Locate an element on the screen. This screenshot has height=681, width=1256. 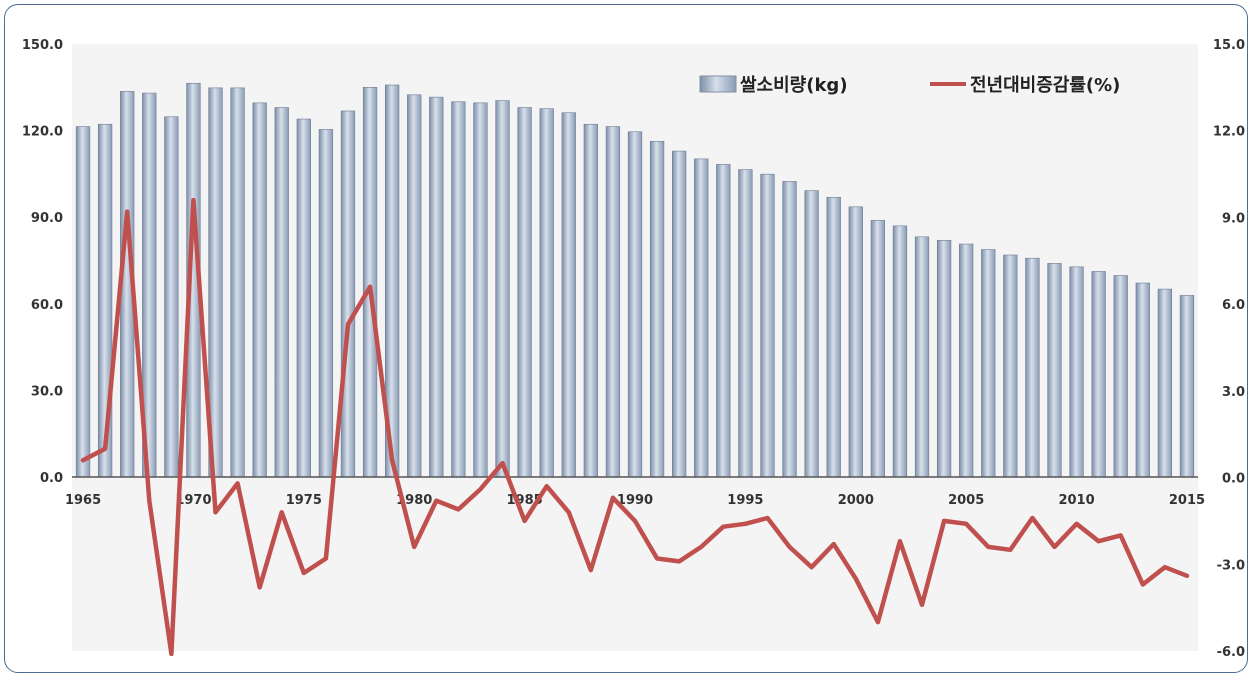
bar-2012 is located at coordinates (1120, 376).